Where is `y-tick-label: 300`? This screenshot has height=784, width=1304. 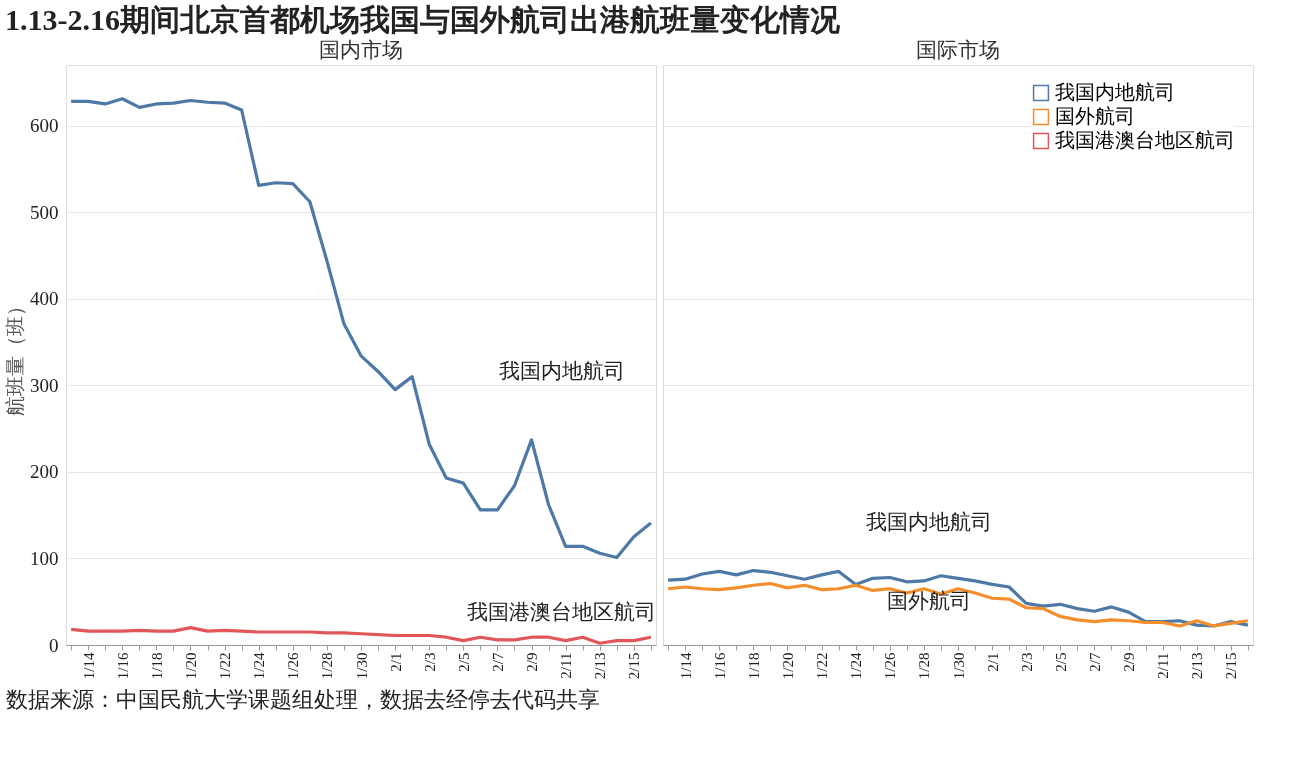 y-tick-label: 300 is located at coordinates (44, 385).